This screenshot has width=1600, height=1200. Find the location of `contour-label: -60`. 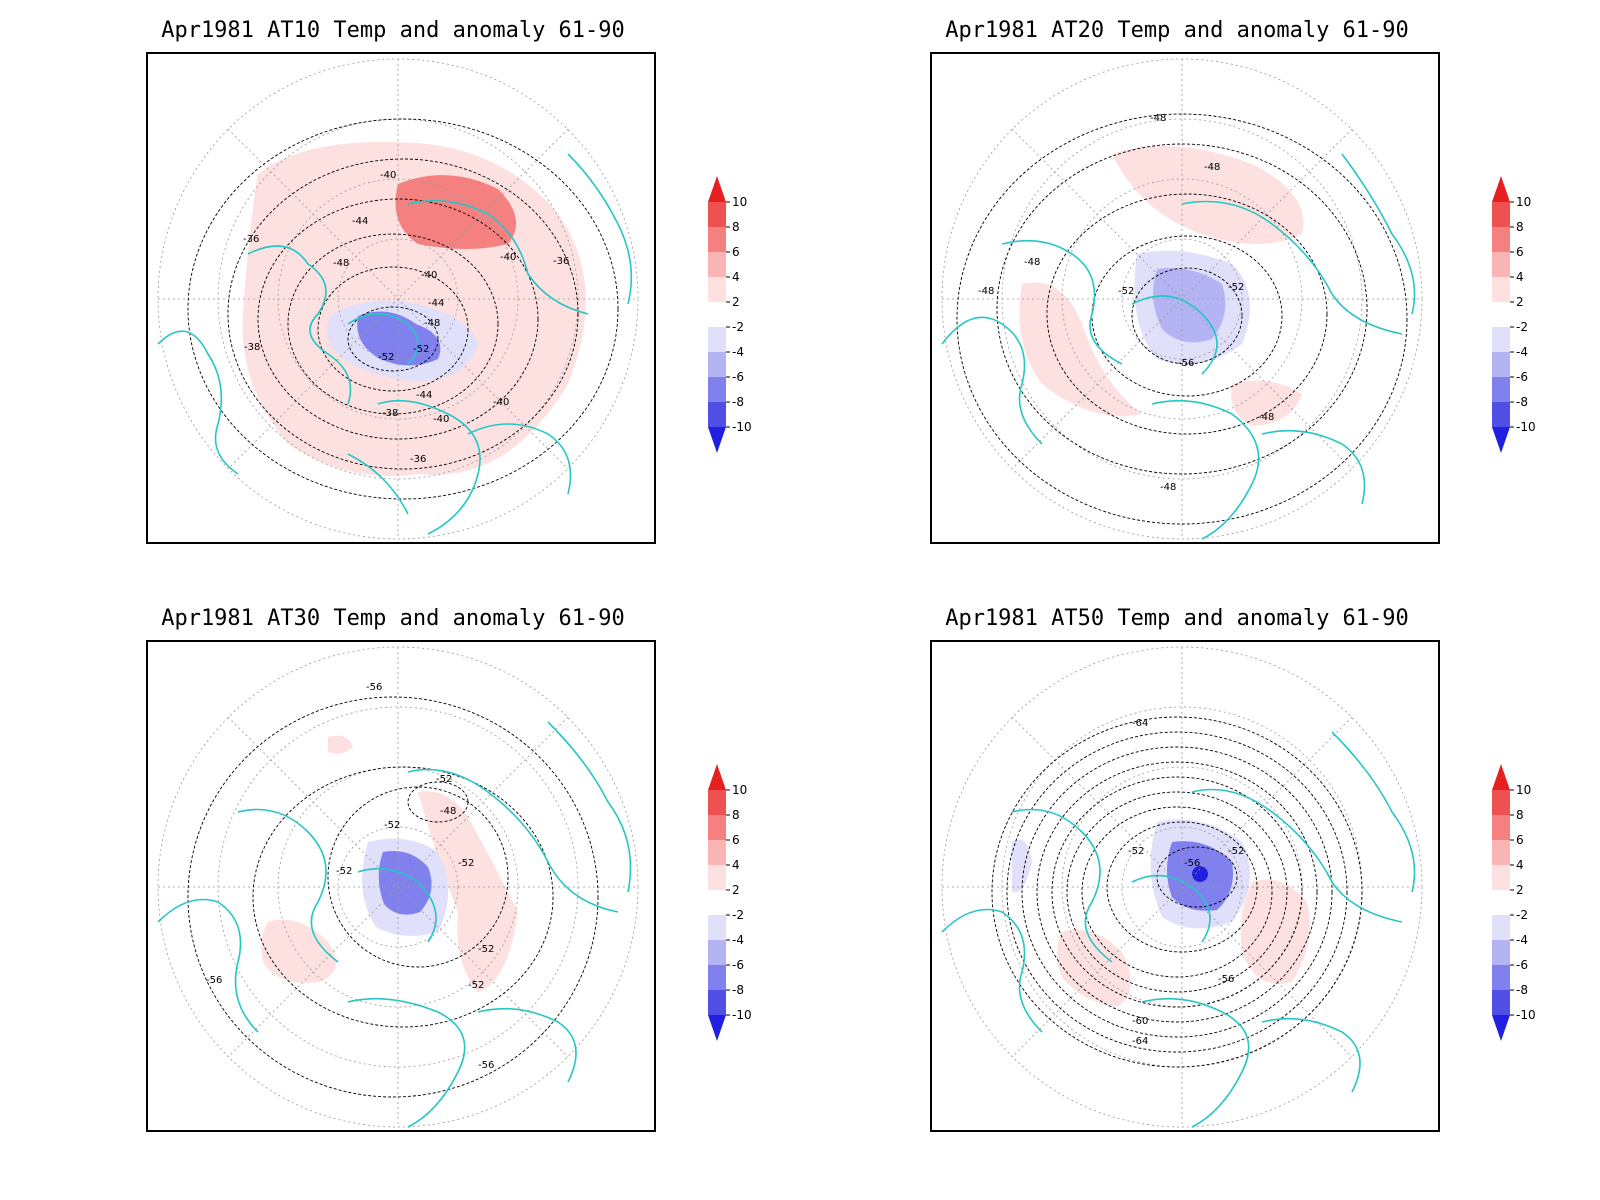

contour-label: -60 is located at coordinates (1140, 1021).